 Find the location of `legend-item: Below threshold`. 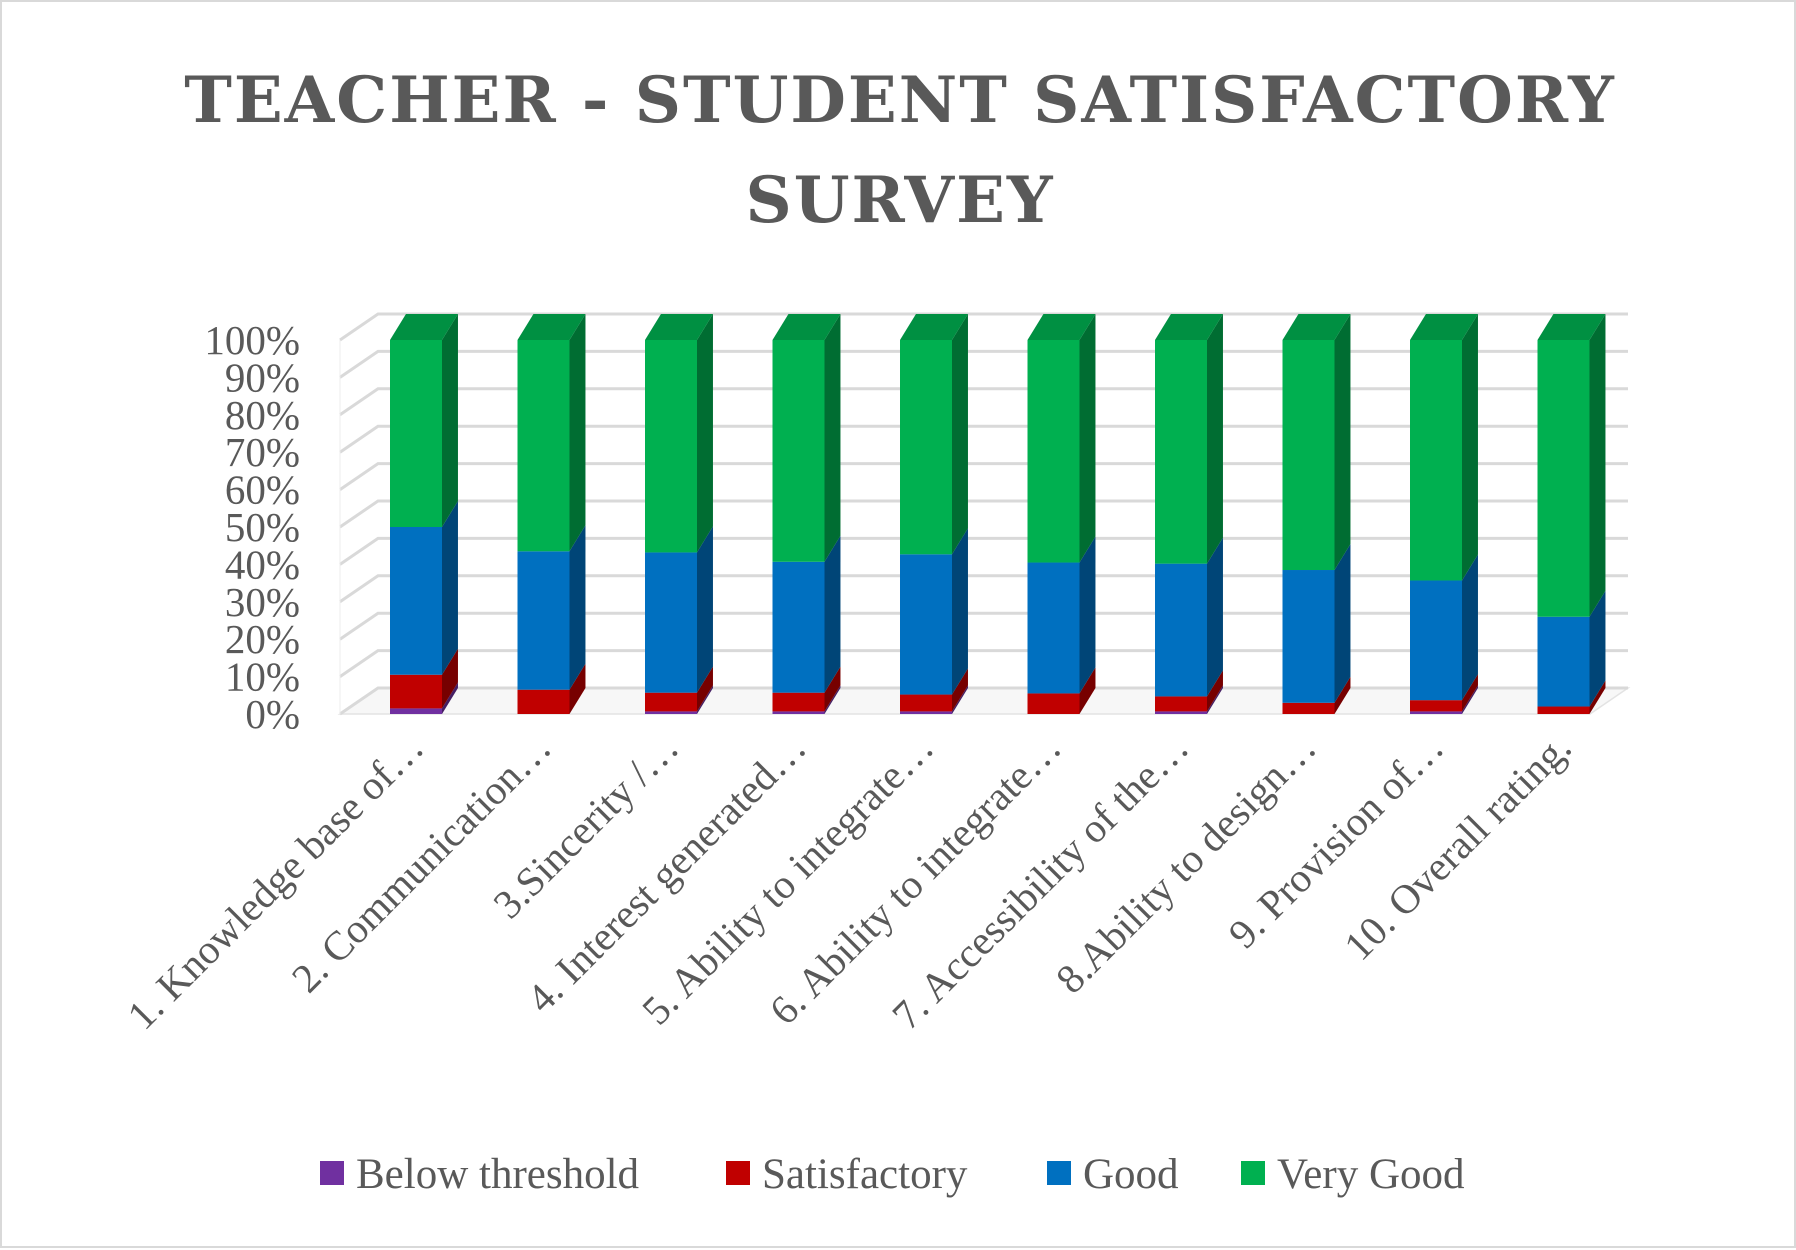

legend-item: Below threshold is located at coordinates (479, 1174).